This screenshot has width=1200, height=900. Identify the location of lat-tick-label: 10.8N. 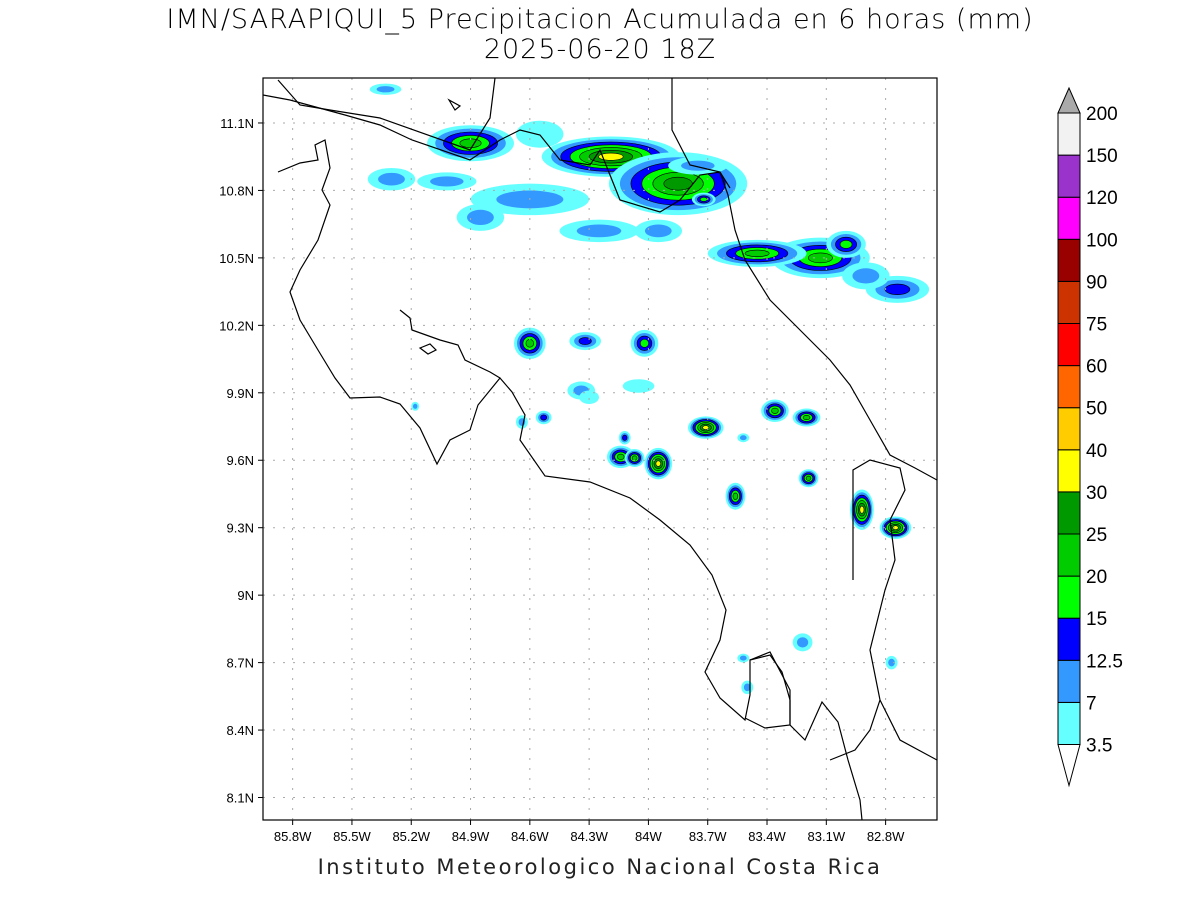
(236, 190).